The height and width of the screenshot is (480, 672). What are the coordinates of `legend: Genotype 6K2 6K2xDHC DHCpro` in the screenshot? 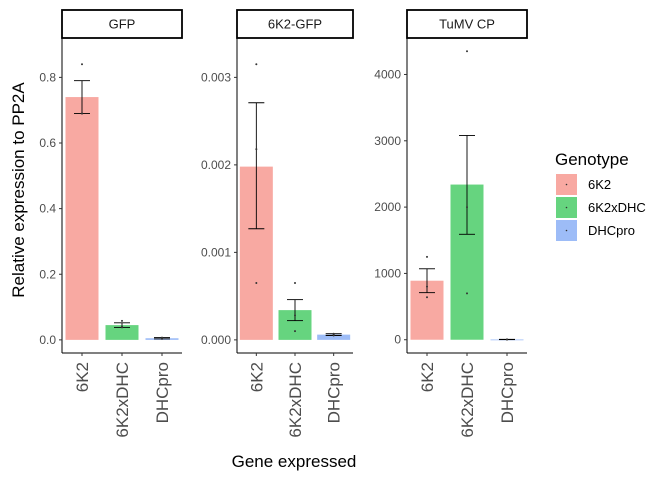 It's located at (600, 195).